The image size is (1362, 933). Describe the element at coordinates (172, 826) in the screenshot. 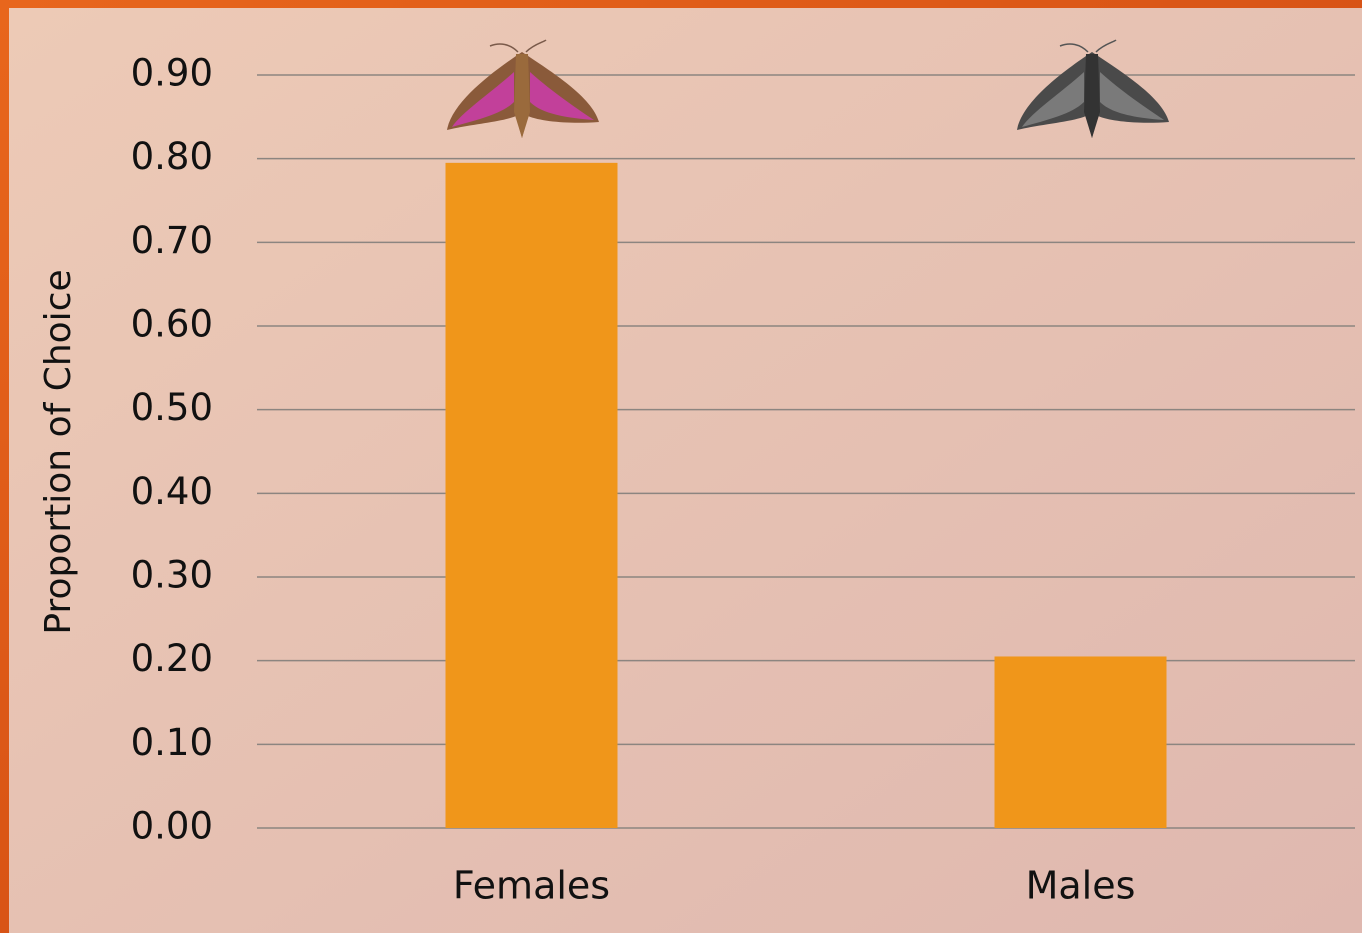

I see `y-tick-label: 0.00` at that location.